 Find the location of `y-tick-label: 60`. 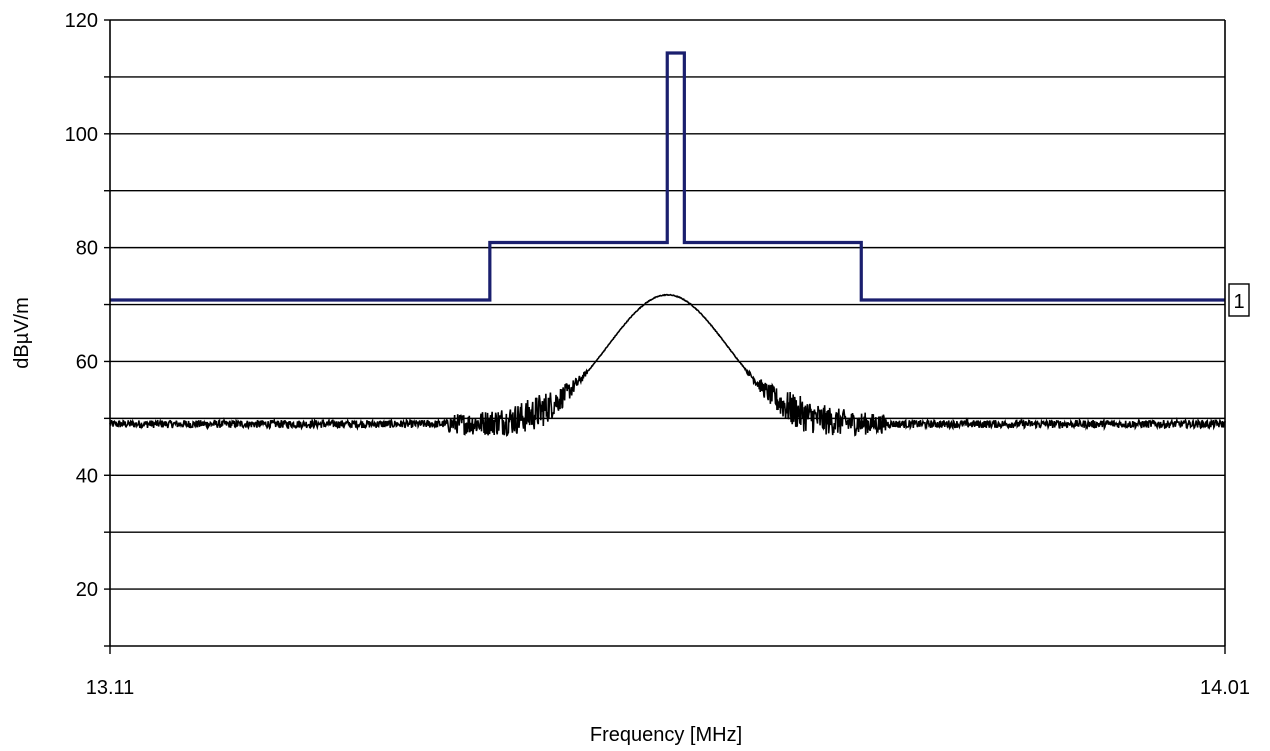

y-tick-label: 60 is located at coordinates (87, 362).